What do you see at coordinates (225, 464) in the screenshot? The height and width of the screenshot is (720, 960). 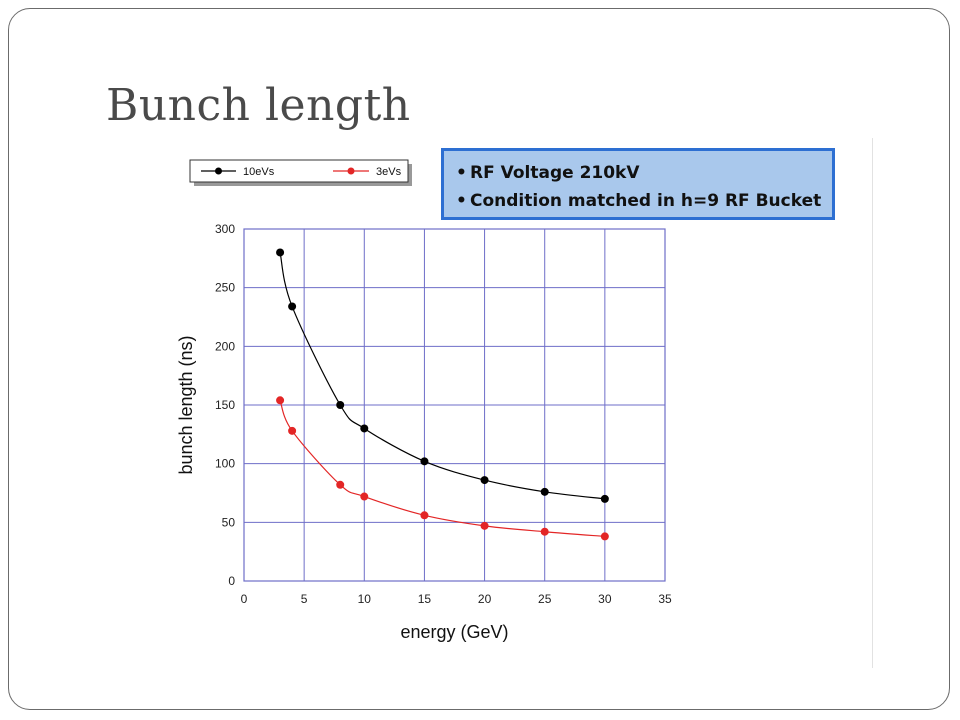 I see `y-tick-label: 100` at bounding box center [225, 464].